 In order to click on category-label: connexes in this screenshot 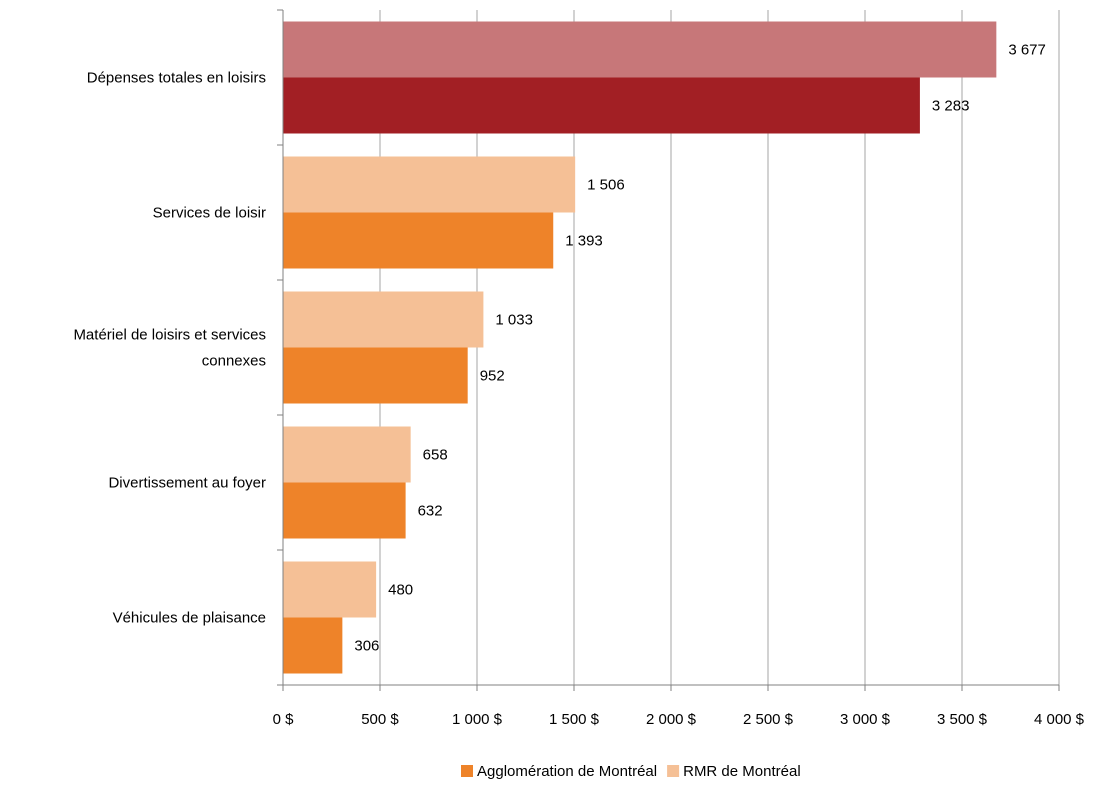, I will do `click(234, 361)`.